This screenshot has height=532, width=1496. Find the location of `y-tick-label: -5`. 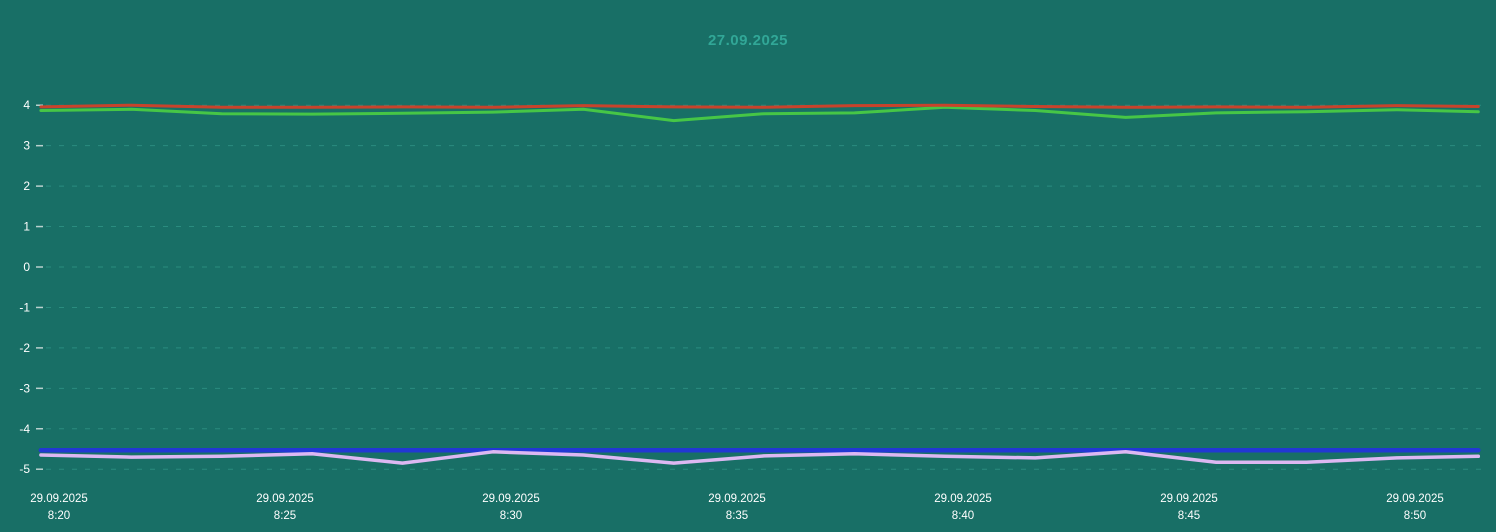

y-tick-label: -5 is located at coordinates (24, 469).